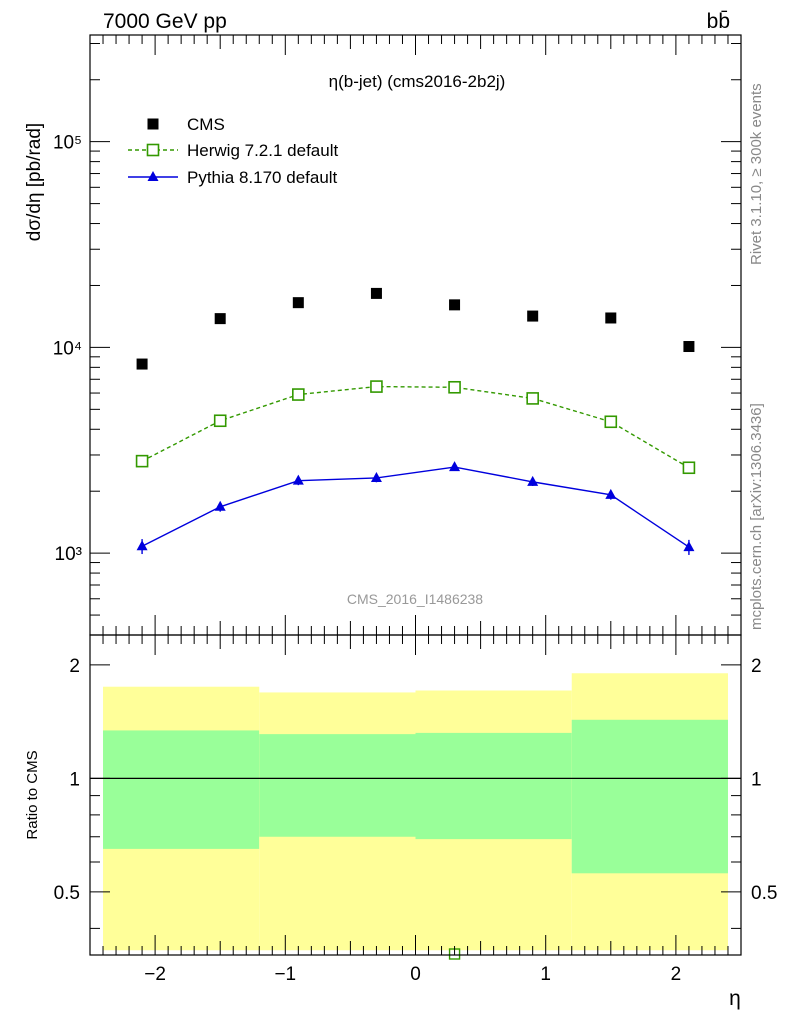  I want to click on ratio-y-axis-label: Ratio to CMS, so click(32, 794).